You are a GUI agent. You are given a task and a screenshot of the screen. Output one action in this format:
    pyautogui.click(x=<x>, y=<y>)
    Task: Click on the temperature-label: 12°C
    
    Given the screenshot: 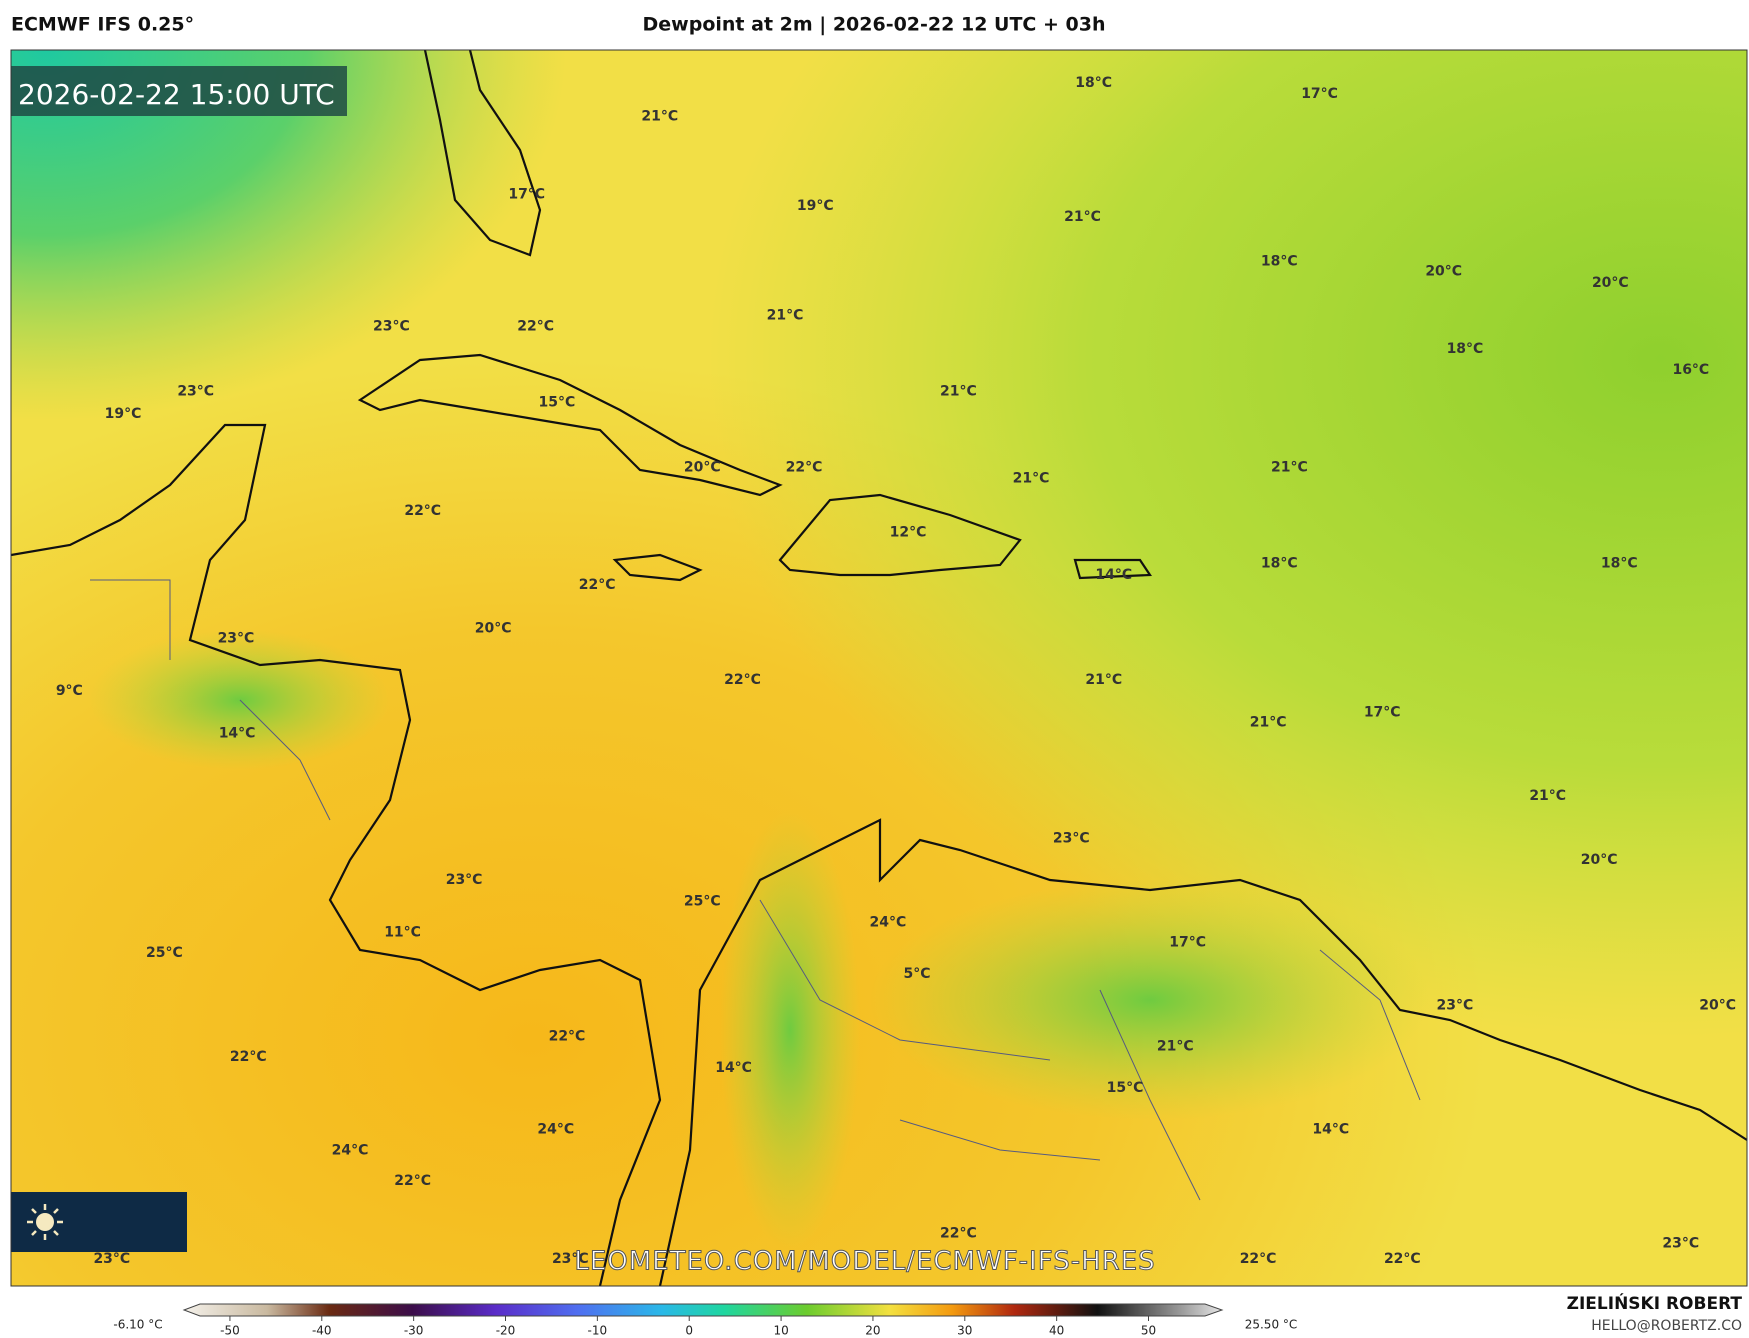 What is the action you would take?
    pyautogui.click(x=908, y=532)
    